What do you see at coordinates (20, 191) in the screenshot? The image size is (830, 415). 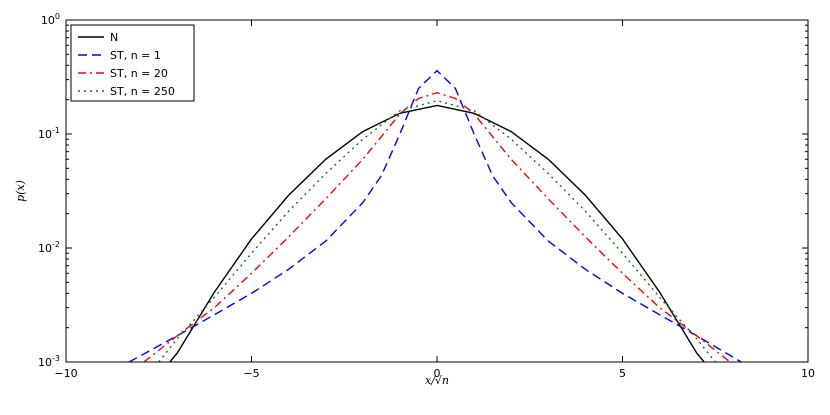 I see `y-axis-label: p(x)` at bounding box center [20, 191].